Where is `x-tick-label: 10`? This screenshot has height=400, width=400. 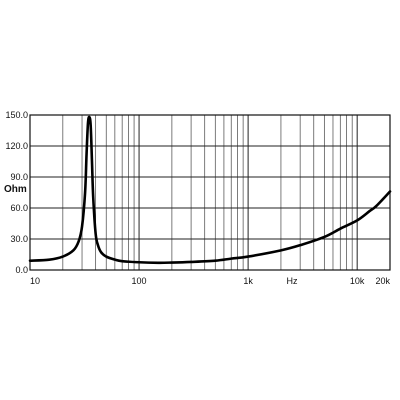
x-tick-label: 10 is located at coordinates (35, 281).